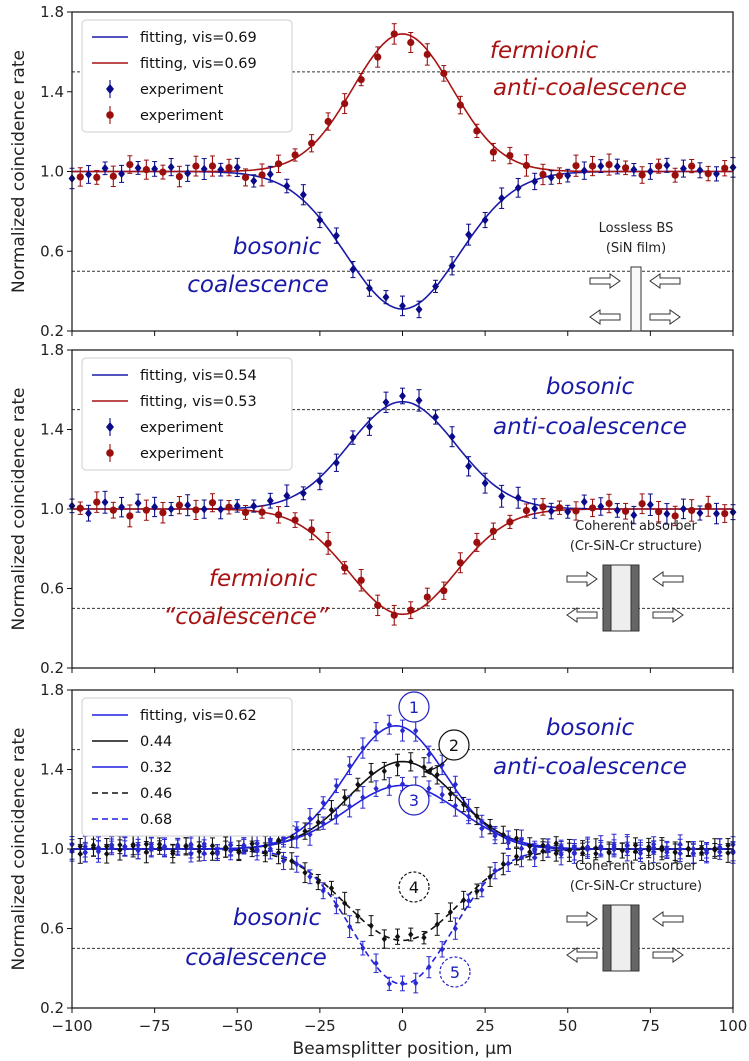  Describe the element at coordinates (187, 767) in the screenshot. I see `legend-box` at that location.